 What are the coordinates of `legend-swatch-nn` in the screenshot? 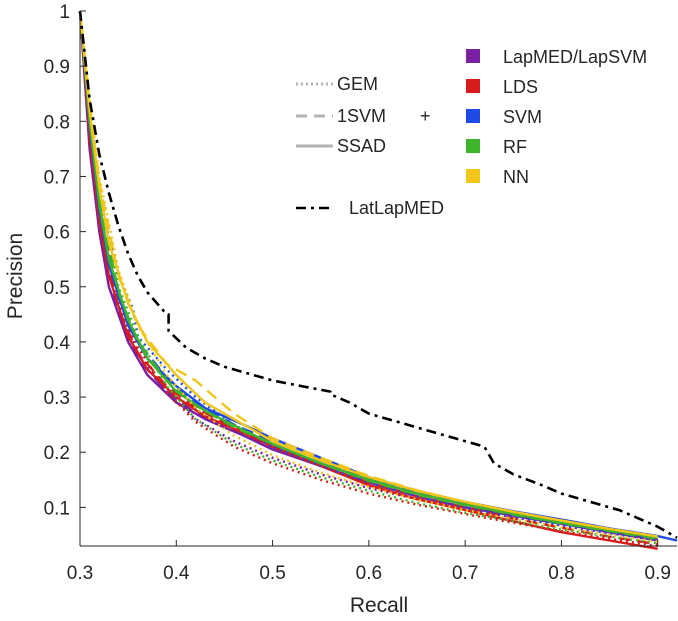 It's located at (473, 176).